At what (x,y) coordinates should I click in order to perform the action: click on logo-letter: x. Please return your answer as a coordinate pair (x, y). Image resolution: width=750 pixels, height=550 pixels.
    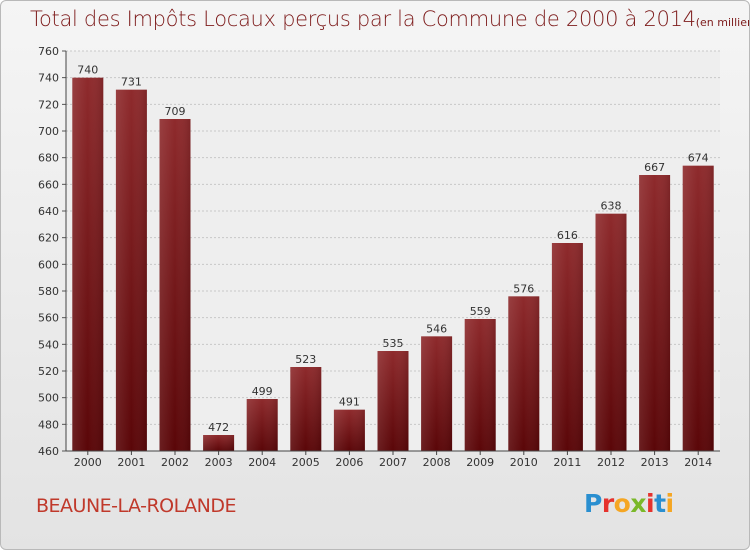
    Looking at the image, I should click on (638, 503).